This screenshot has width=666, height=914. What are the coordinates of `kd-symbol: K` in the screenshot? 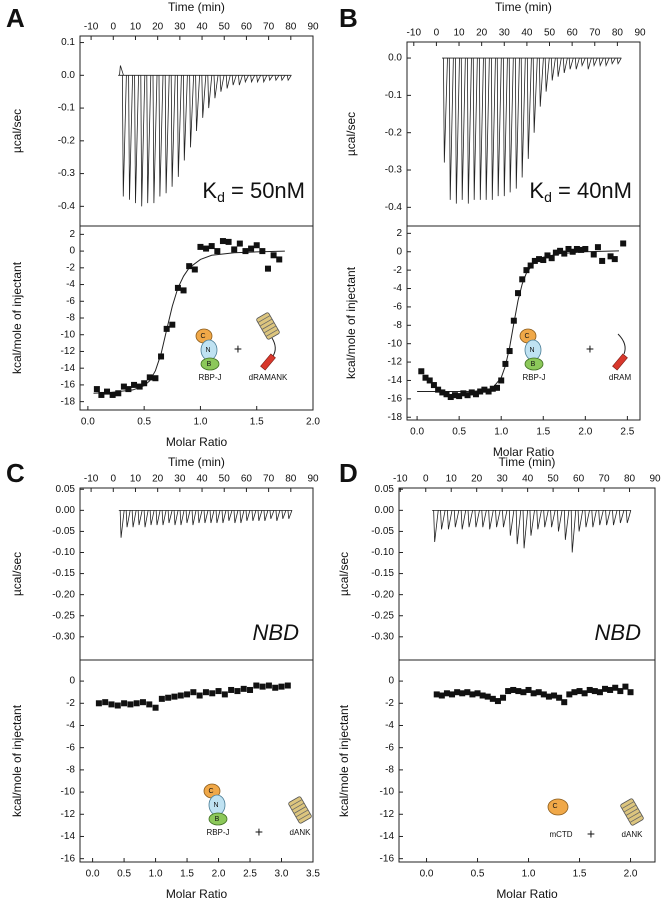 It's located at (536, 190).